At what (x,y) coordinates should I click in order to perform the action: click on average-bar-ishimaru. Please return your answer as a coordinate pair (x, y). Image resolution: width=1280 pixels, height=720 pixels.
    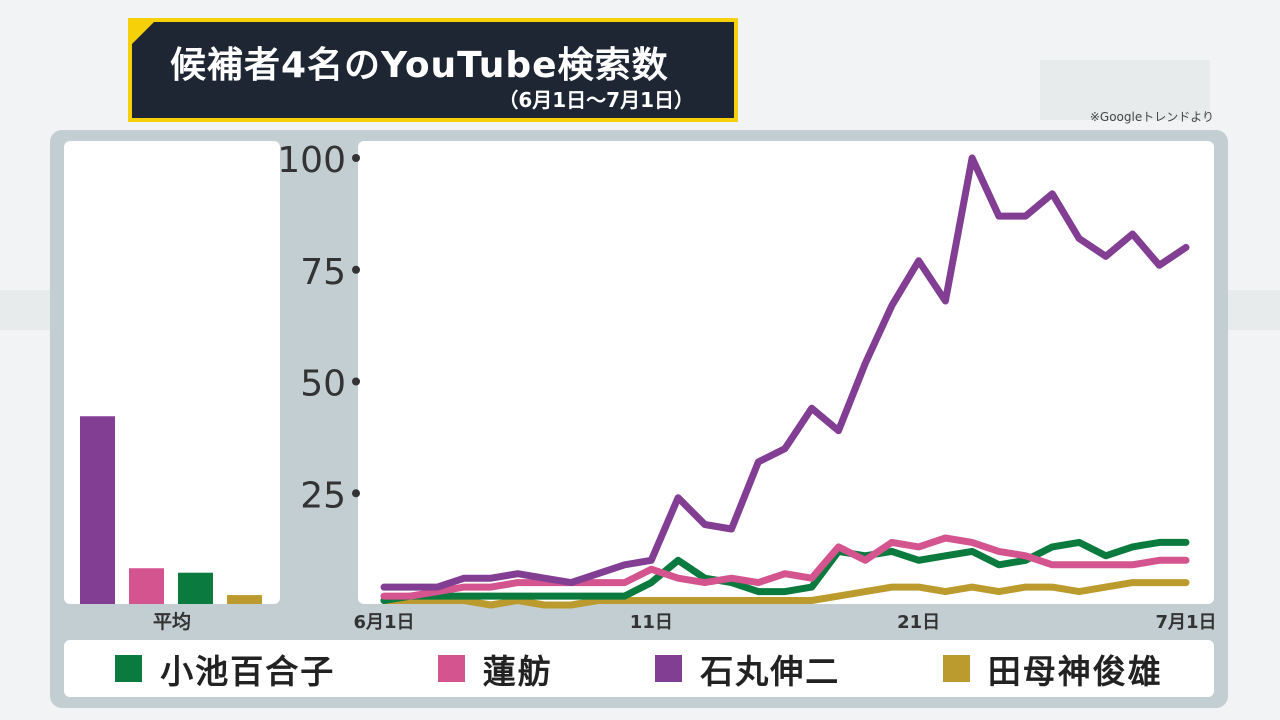
    Looking at the image, I should click on (97, 510).